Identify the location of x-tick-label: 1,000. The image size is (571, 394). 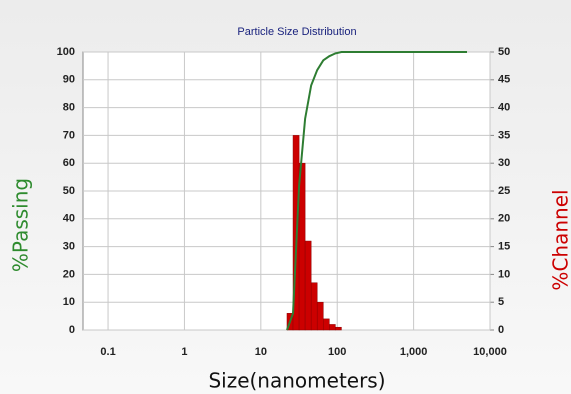
(414, 352).